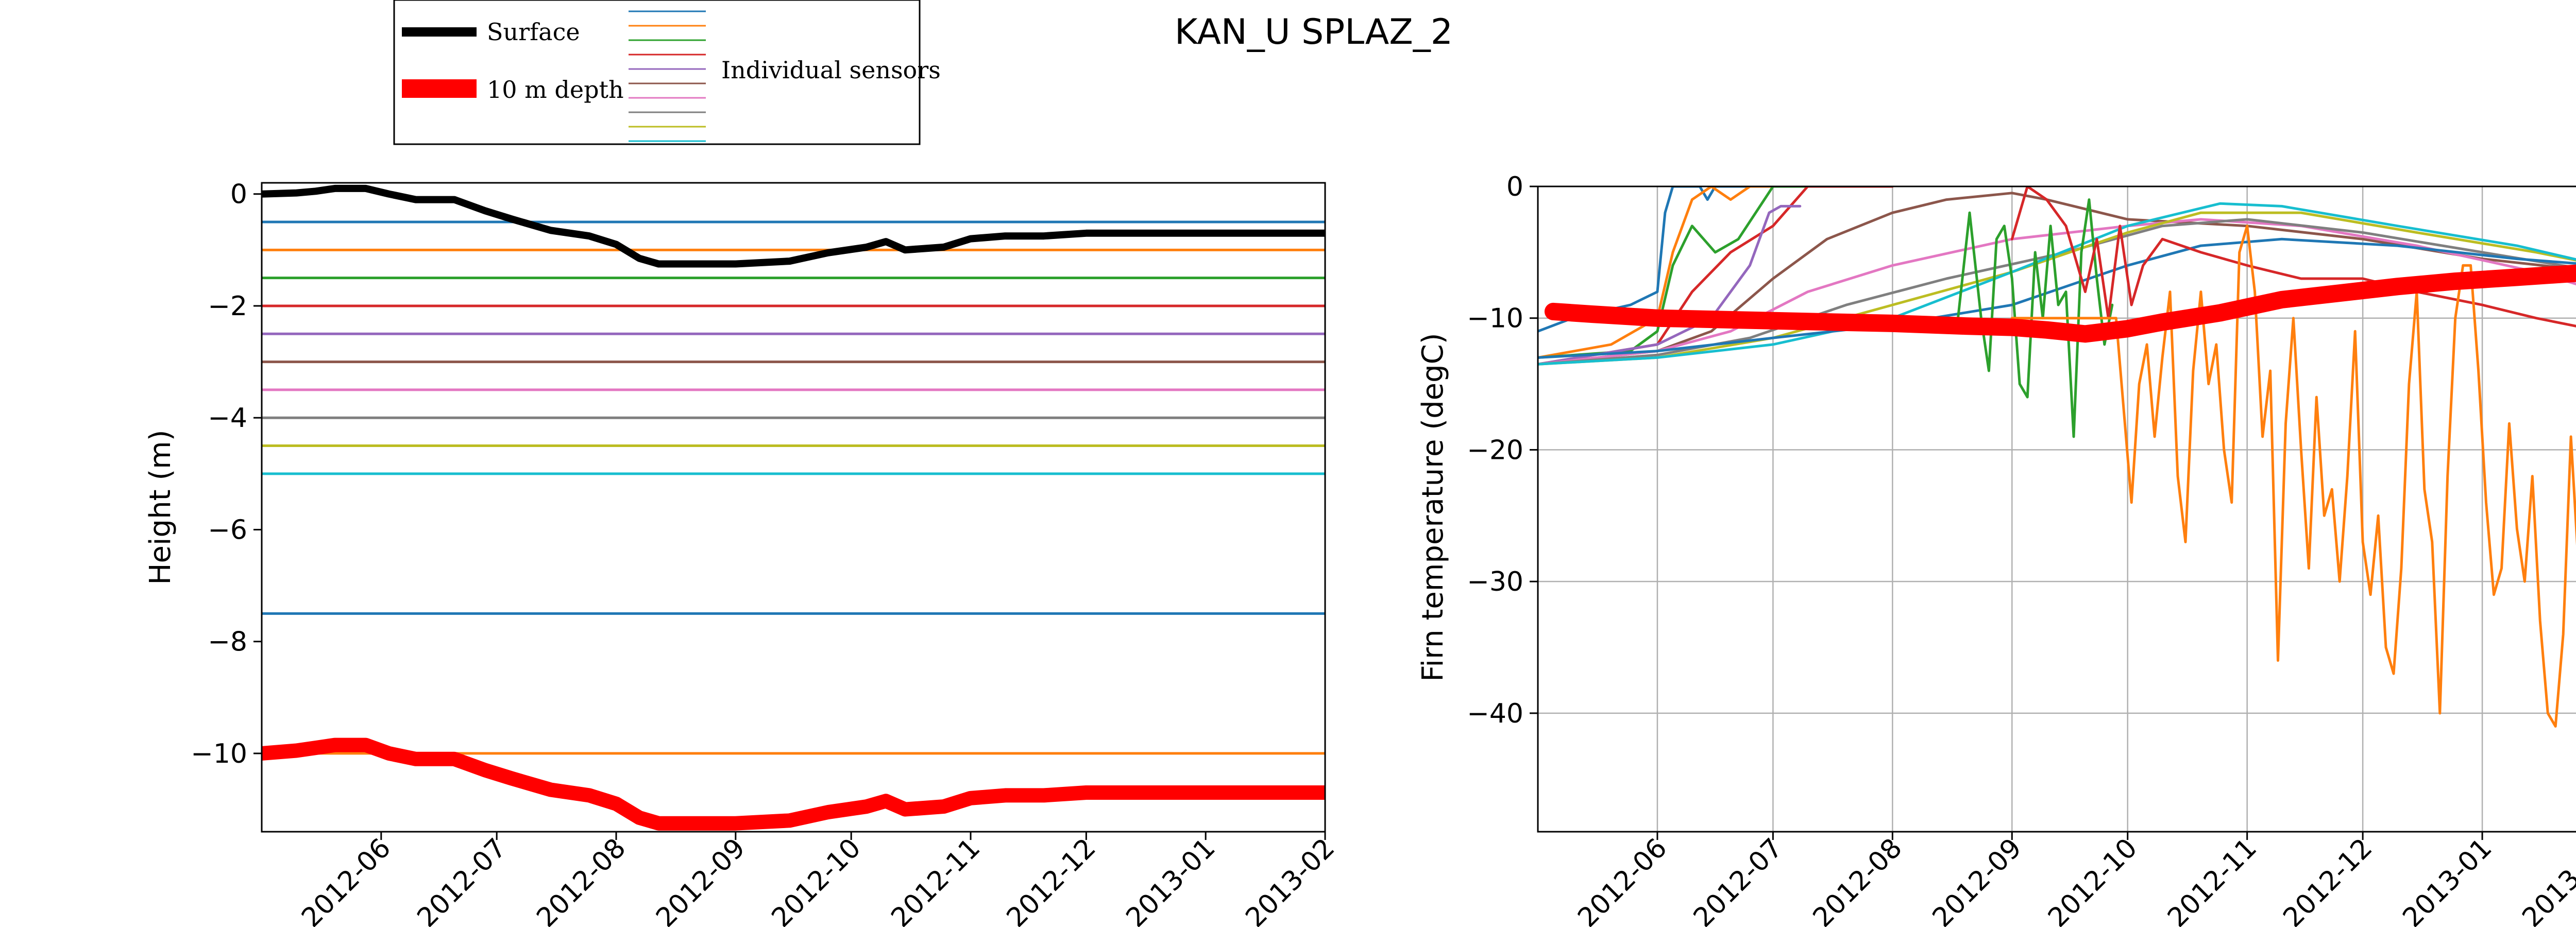 This screenshot has width=2576, height=927. What do you see at coordinates (1433, 507) in the screenshot?
I see `temperature-ylabel: Firn temperature (degC)` at bounding box center [1433, 507].